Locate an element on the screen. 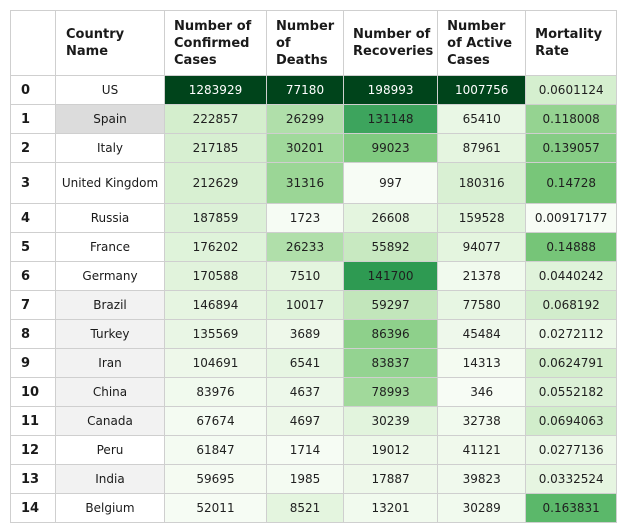  cell-recoveries: 99023 is located at coordinates (390, 148).